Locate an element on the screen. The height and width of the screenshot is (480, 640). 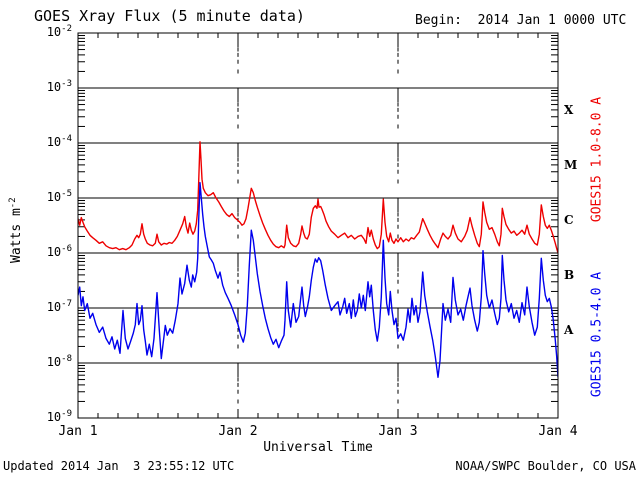
page-title: GOES Xray Flux (5 minute data) is located at coordinates (169, 16).